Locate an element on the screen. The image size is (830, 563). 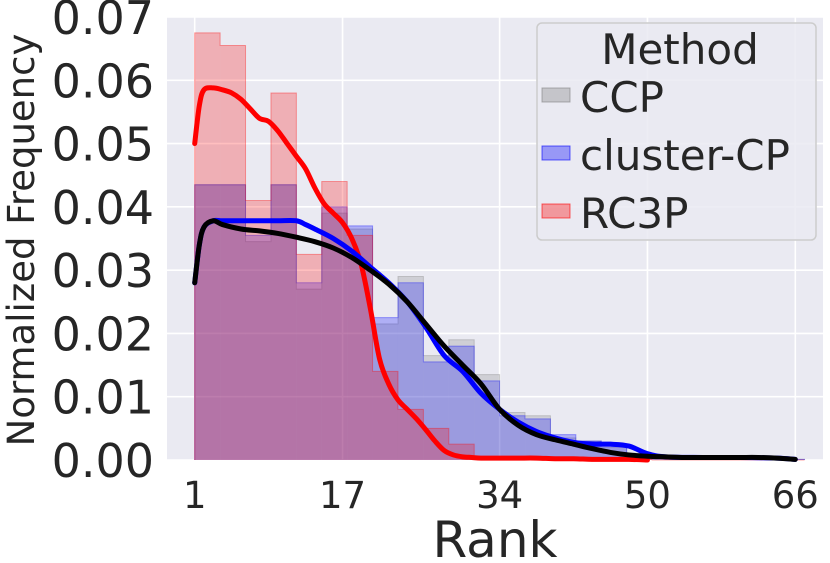
y-tick-label: 0.01 is located at coordinates (103, 398).